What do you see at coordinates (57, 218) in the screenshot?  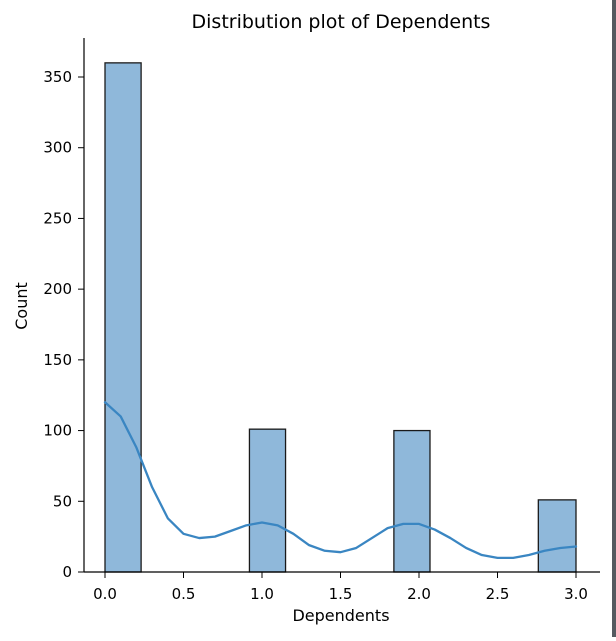 I see `y-tick-label-6: 250` at bounding box center [57, 218].